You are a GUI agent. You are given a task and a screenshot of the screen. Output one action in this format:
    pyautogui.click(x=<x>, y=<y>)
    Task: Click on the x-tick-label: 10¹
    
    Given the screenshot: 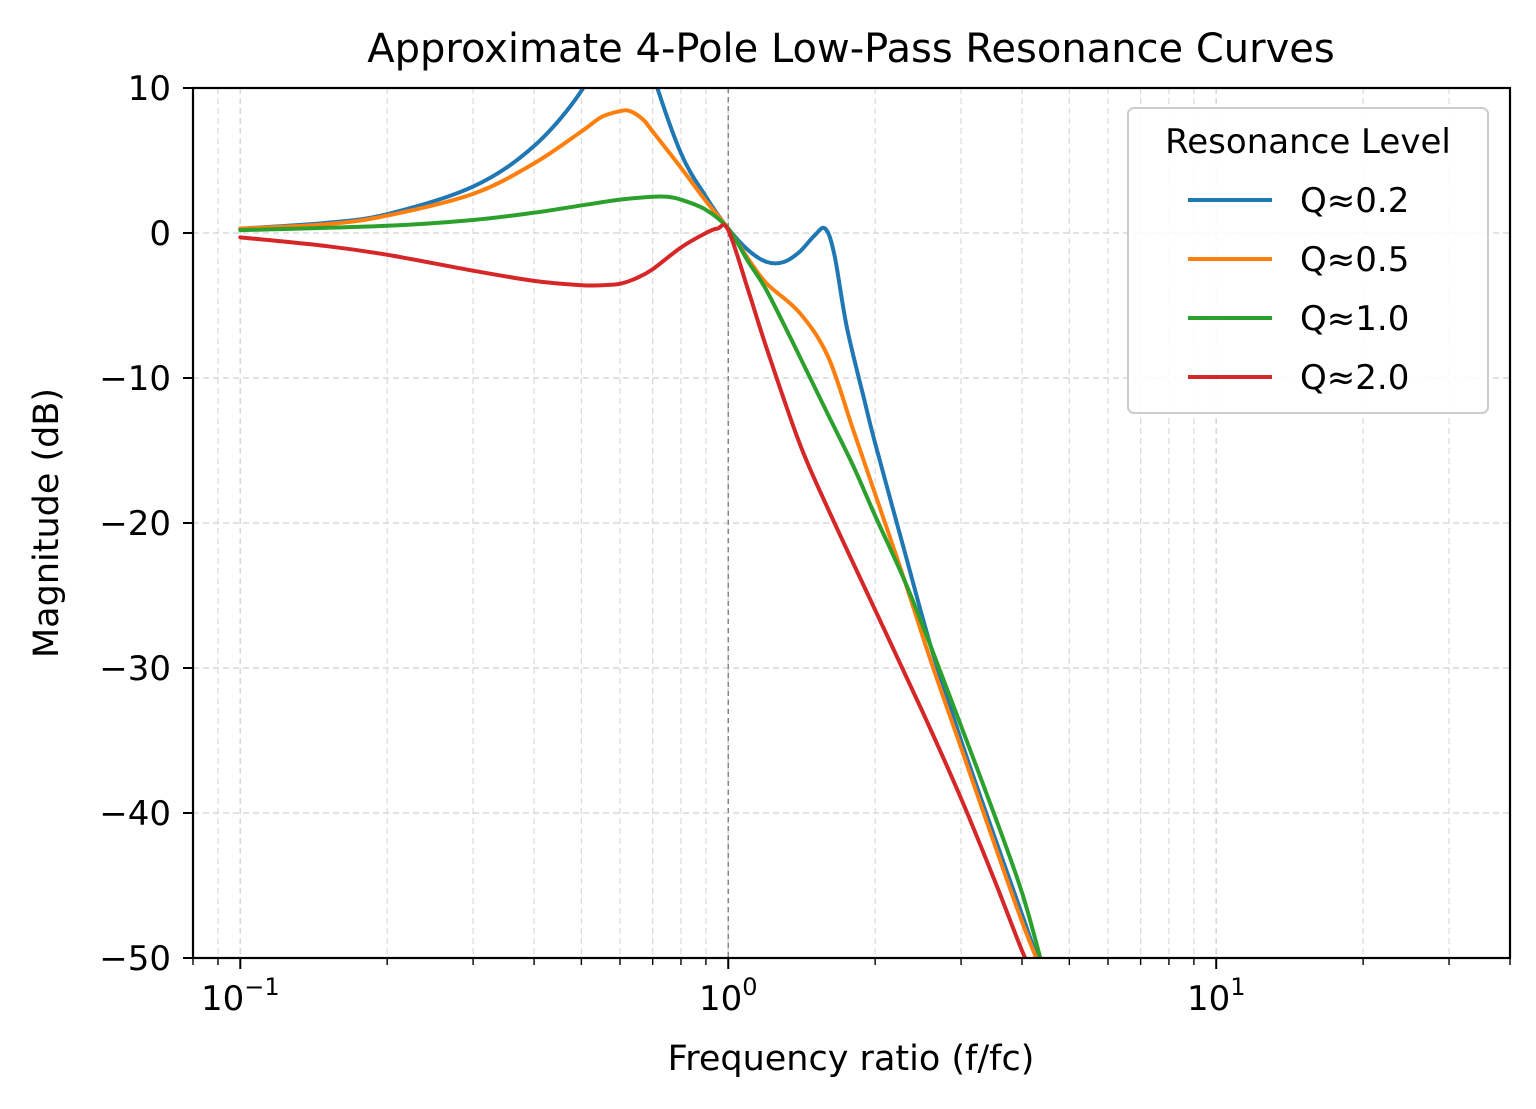 What is the action you would take?
    pyautogui.click(x=1216, y=996)
    